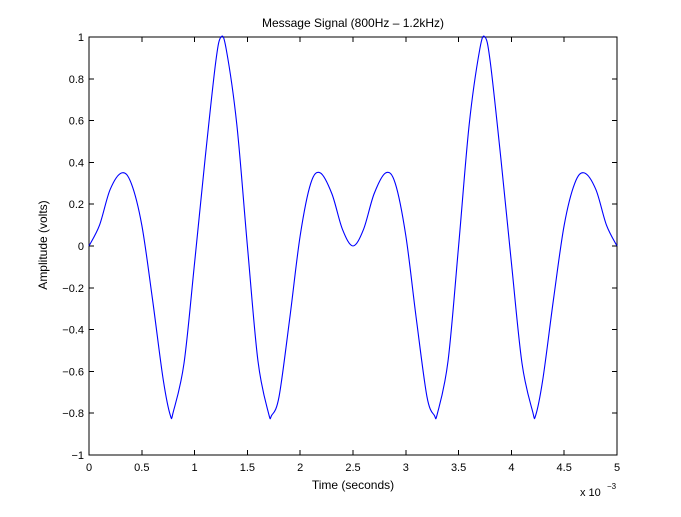 The height and width of the screenshot is (517, 681). Describe the element at coordinates (81, 38) in the screenshot. I see `y-tick-label: 1` at that location.